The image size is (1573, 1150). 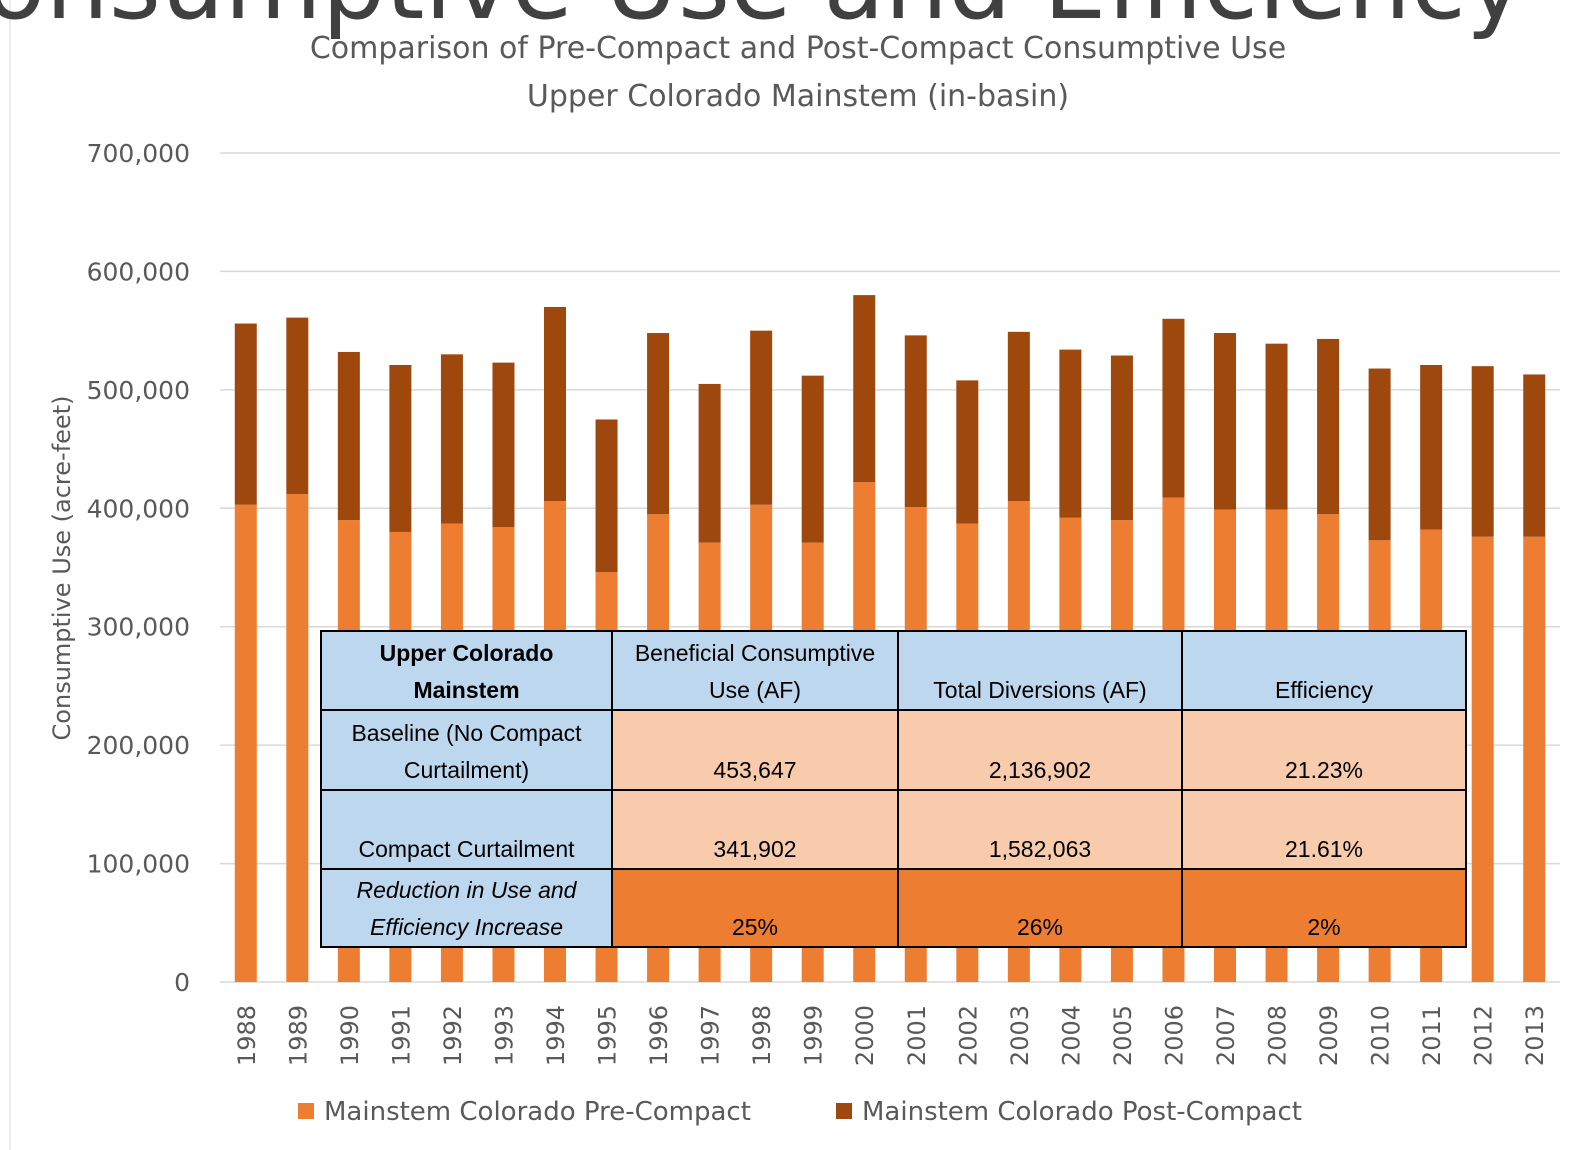 I want to click on x-tick-label: 1994, so click(x=556, y=1035).